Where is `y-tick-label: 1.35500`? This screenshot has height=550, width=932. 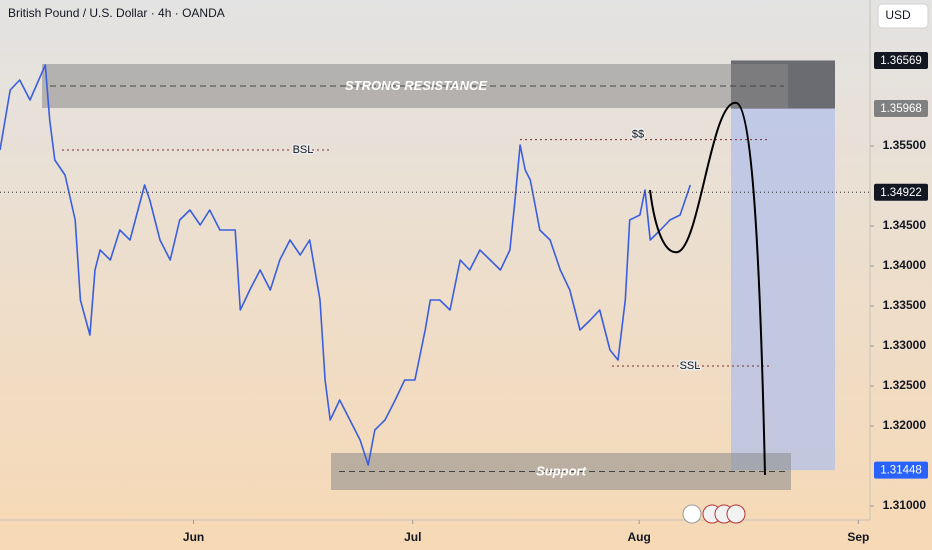
y-tick-label: 1.35500 is located at coordinates (905, 145).